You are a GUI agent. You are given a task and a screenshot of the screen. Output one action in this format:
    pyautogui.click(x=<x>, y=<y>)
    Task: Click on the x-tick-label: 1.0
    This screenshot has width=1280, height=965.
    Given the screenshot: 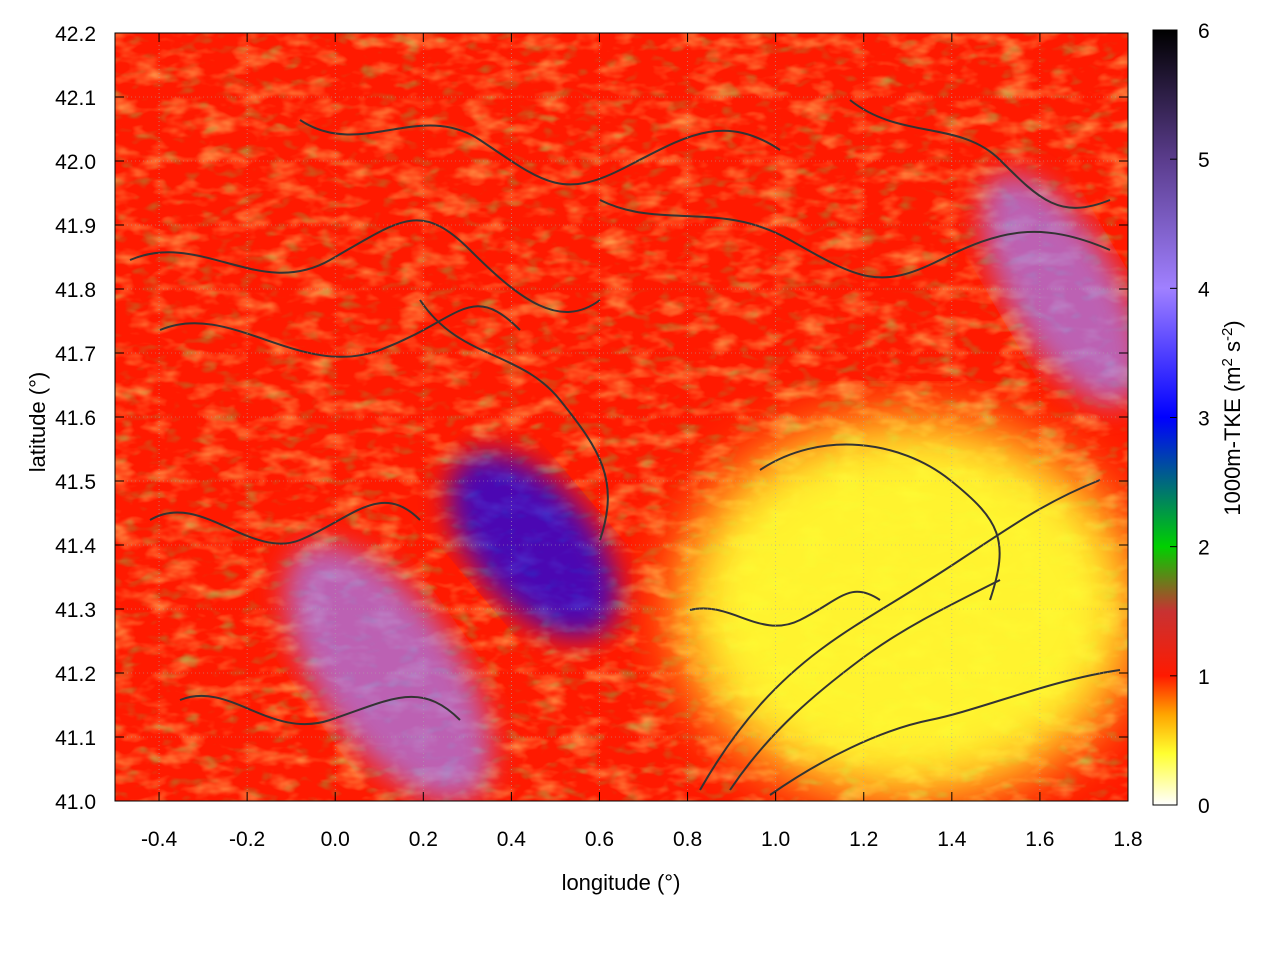 What is the action you would take?
    pyautogui.click(x=775, y=839)
    